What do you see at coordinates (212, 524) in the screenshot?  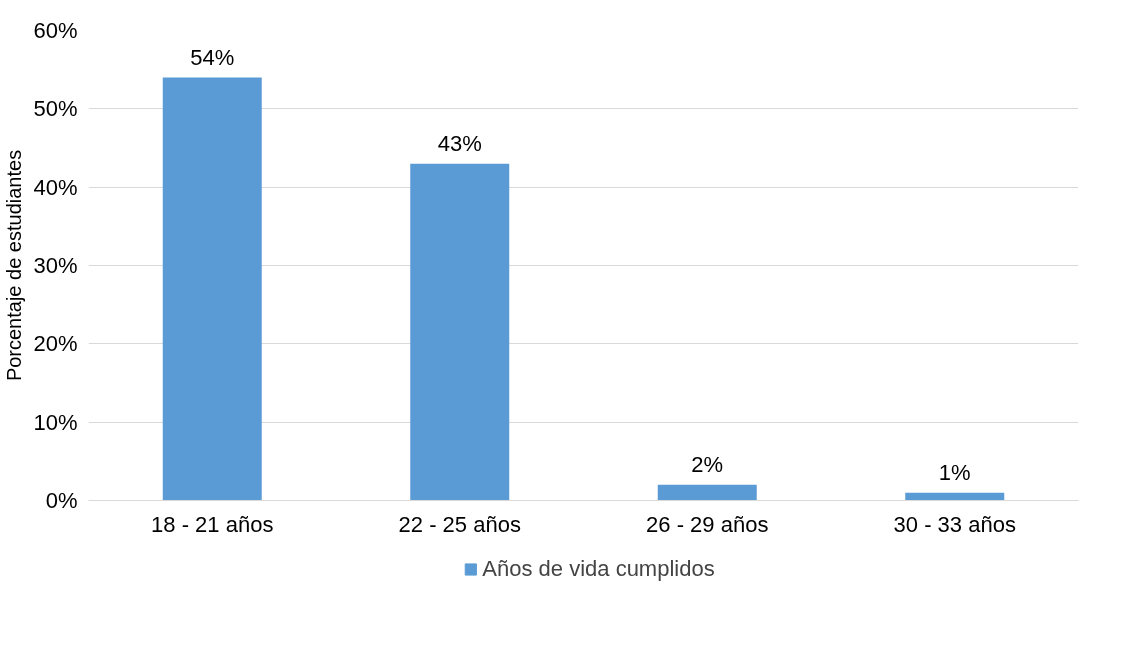 I see `x-tick-label: 18 - 21 años` at bounding box center [212, 524].